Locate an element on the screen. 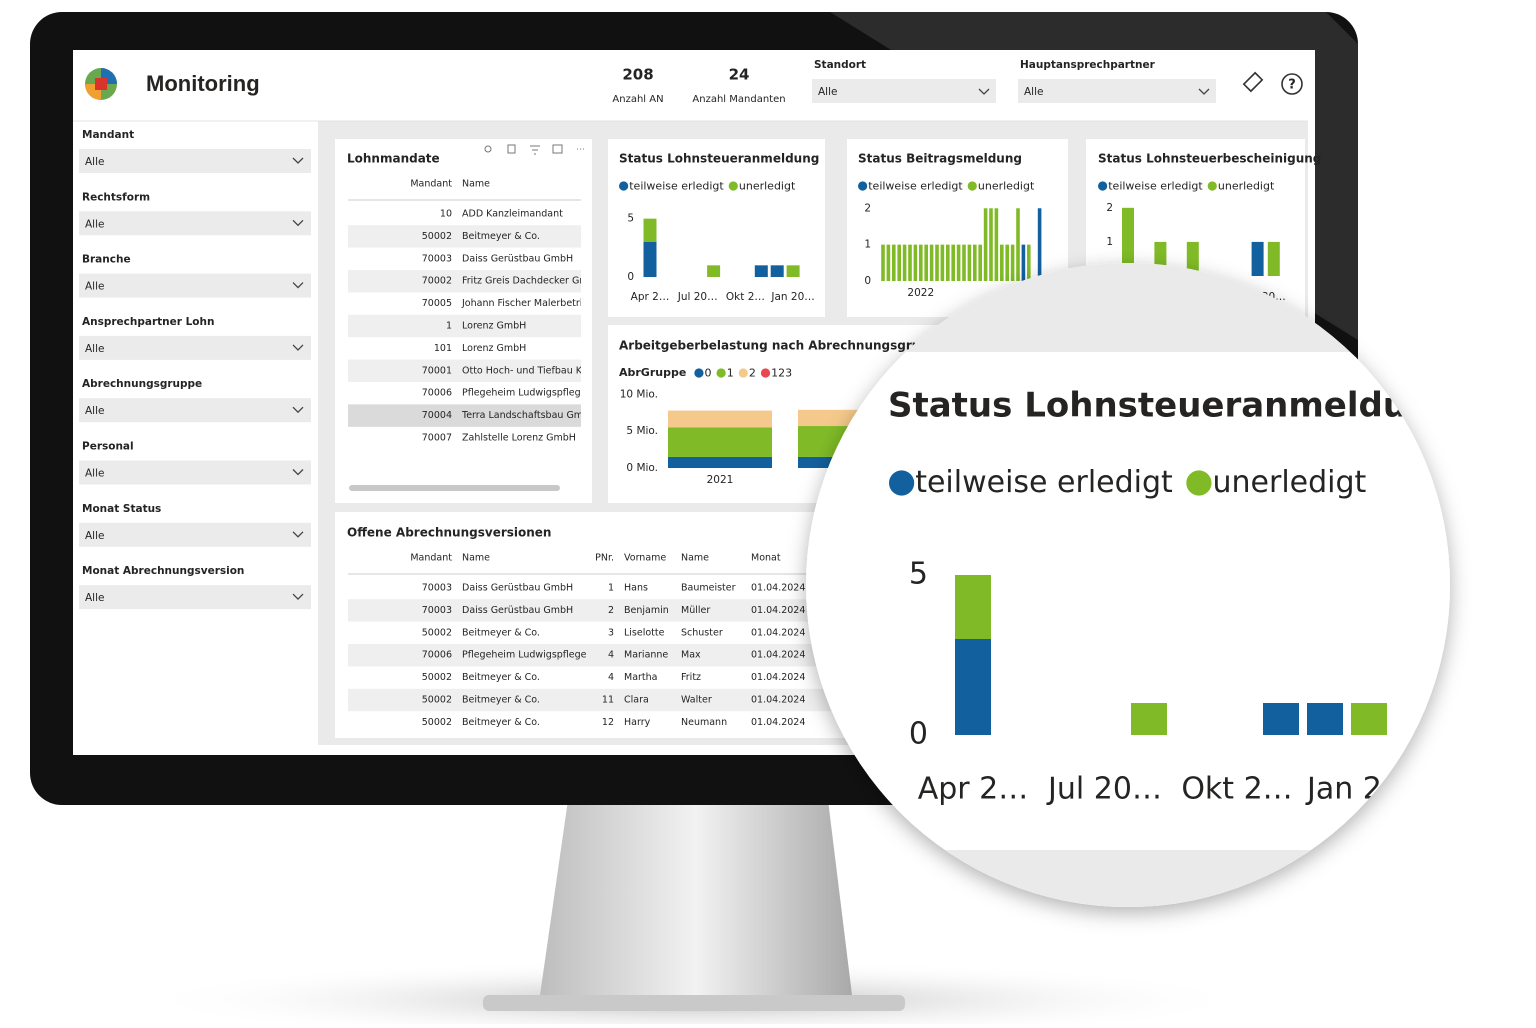 The height and width of the screenshot is (1028, 1536). table-cell: 11 is located at coordinates (608, 700).